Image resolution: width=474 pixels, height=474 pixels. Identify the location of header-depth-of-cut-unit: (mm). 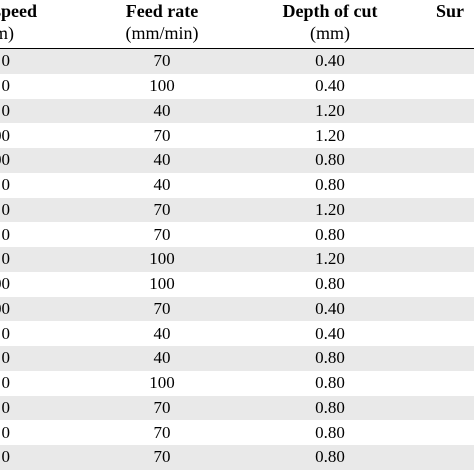
(330, 33).